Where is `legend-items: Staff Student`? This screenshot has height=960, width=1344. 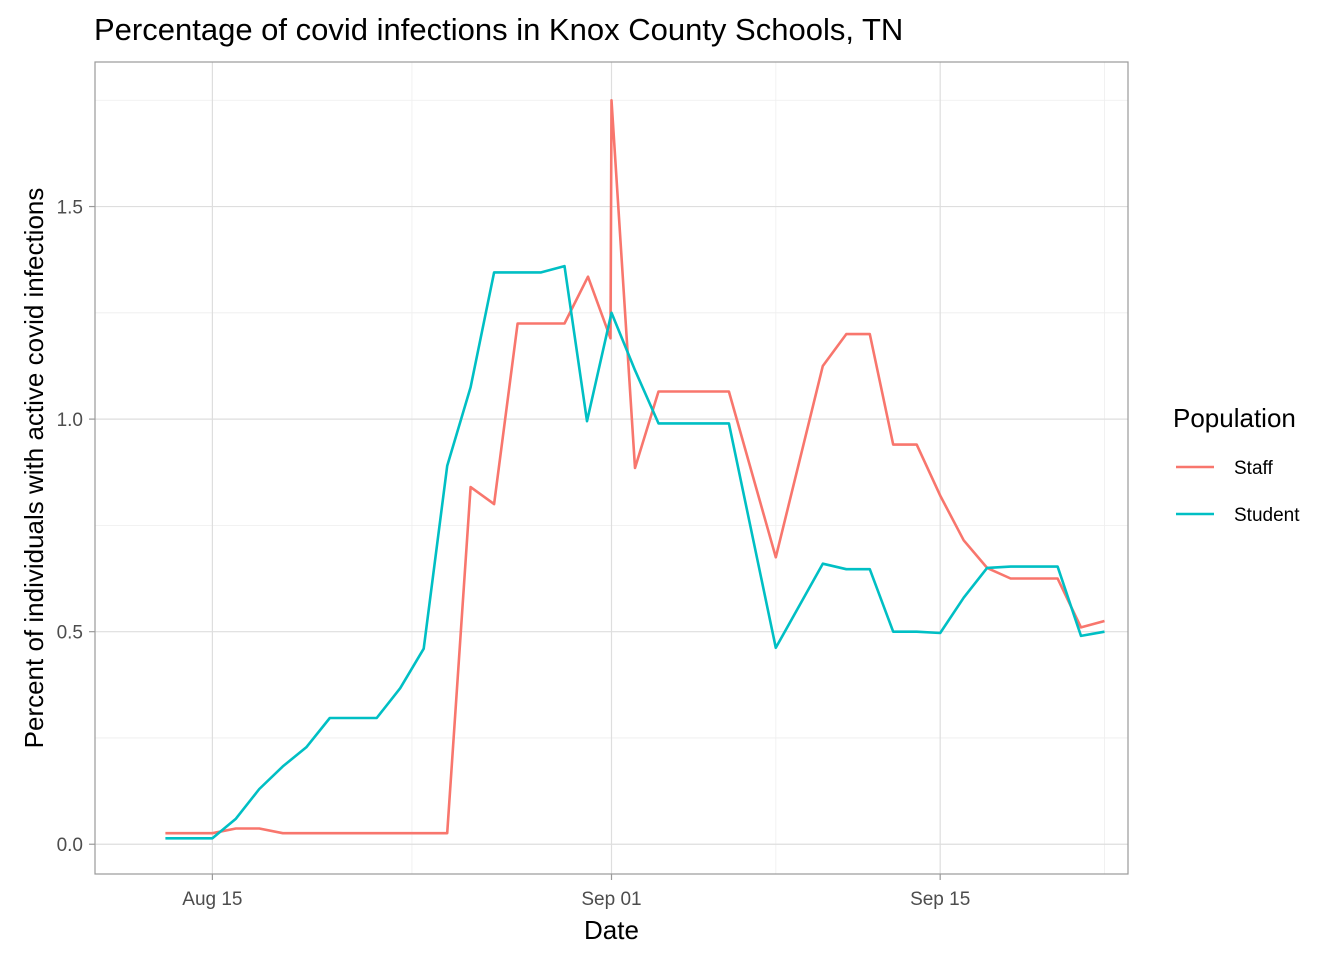 legend-items: Staff Student is located at coordinates (1238, 492).